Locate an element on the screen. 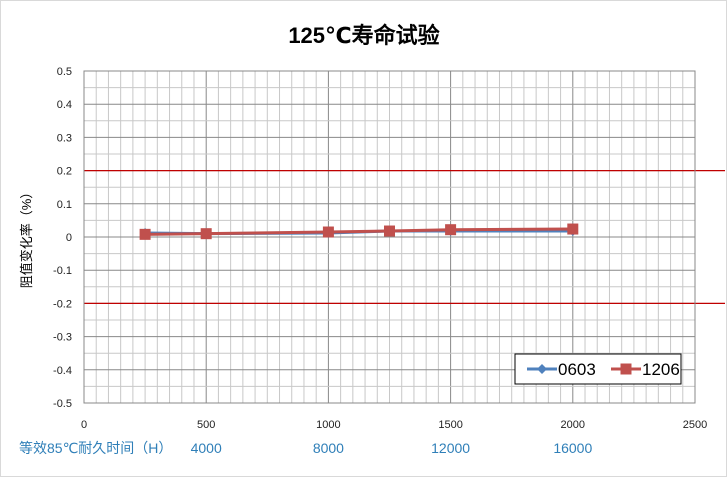  secondary-x-label: 等效85℃耐久时间（H） is located at coordinates (95, 448).